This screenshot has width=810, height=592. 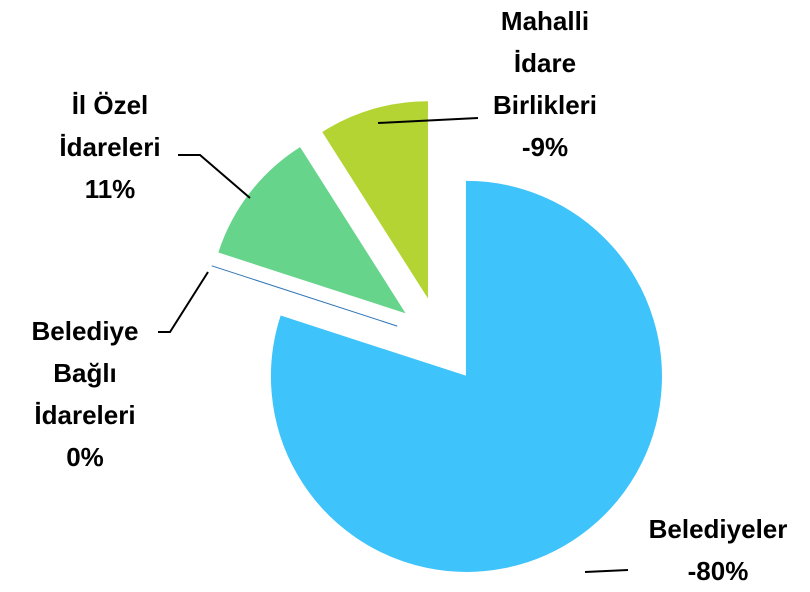 I want to click on category-label: Belediyeler, so click(x=718, y=529).